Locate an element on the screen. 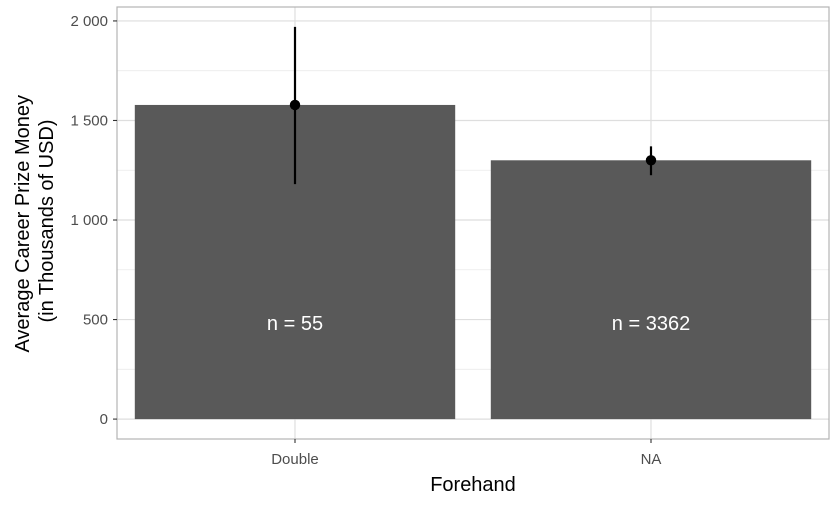 Image resolution: width=840 pixels, height=505 pixels. x-axis-ticks: Double NA is located at coordinates (466, 453).